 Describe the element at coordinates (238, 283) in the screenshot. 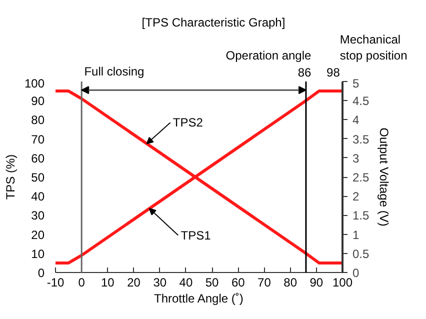

I see `x-tick-label: 60` at that location.